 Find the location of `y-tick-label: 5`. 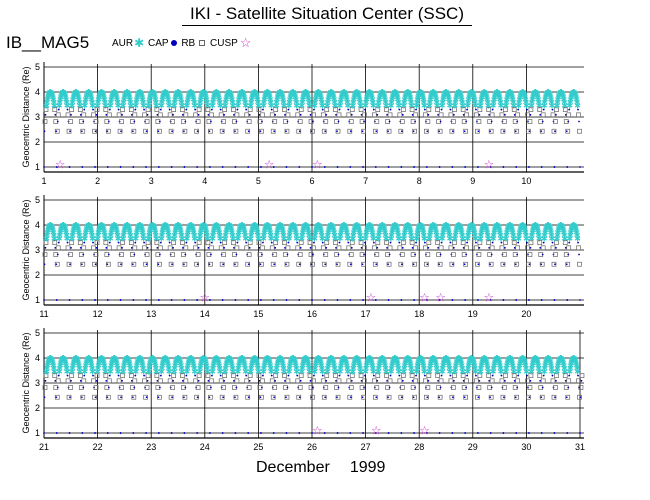

y-tick-label: 5 is located at coordinates (37, 200).